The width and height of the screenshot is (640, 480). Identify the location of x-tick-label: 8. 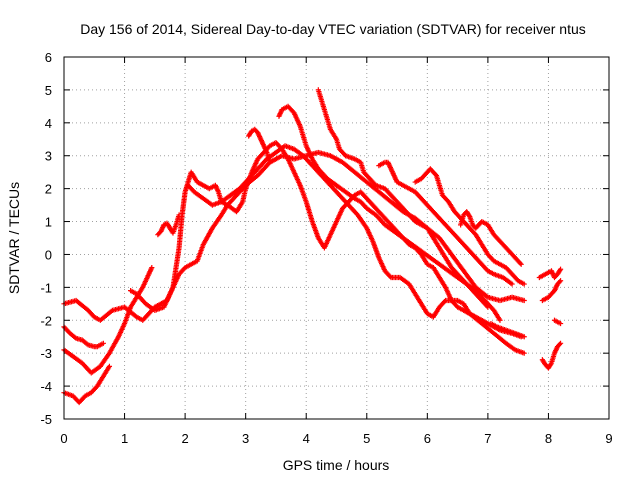
(548, 438).